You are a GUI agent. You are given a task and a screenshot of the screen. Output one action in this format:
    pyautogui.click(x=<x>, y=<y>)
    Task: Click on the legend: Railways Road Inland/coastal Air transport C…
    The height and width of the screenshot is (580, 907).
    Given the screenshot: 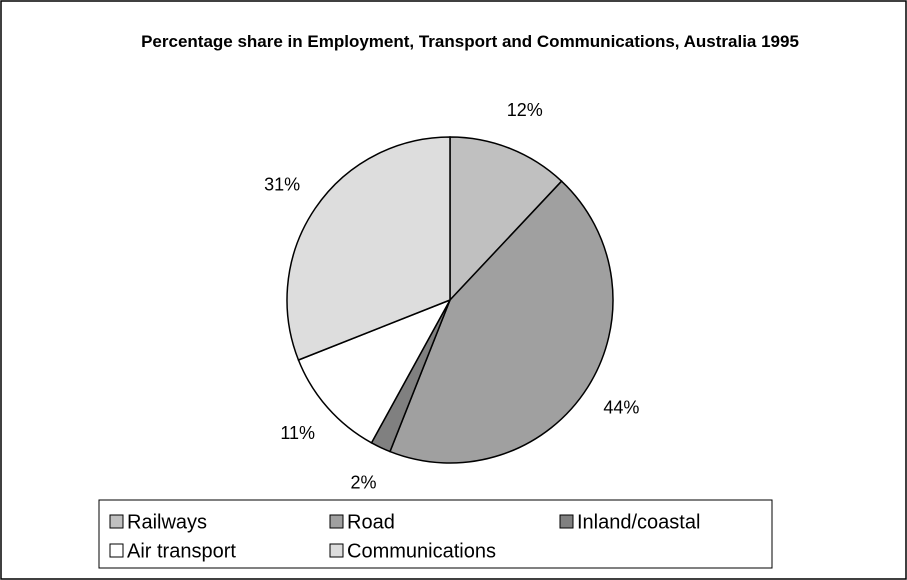 What is the action you would take?
    pyautogui.click(x=404, y=536)
    